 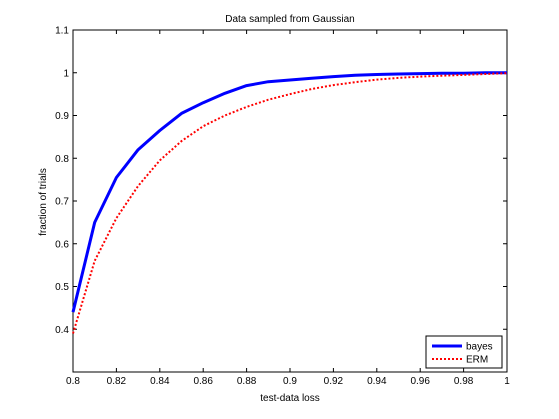 I want to click on x-tick-label: 0.9, so click(x=290, y=381).